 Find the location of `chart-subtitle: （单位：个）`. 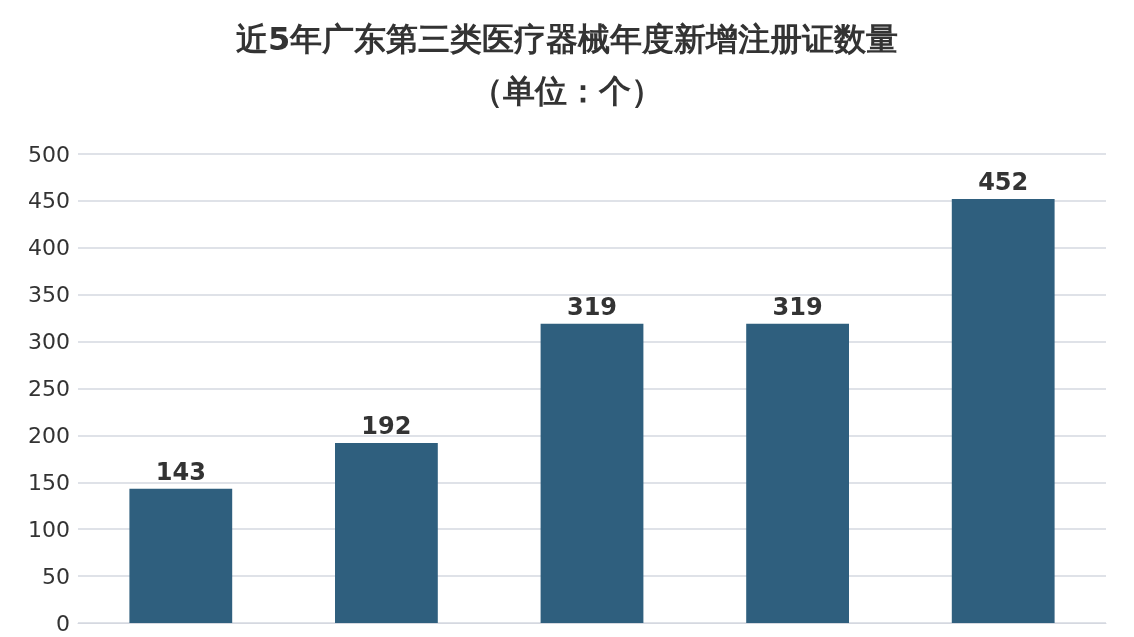

chart-subtitle: （单位：个） is located at coordinates (567, 91).